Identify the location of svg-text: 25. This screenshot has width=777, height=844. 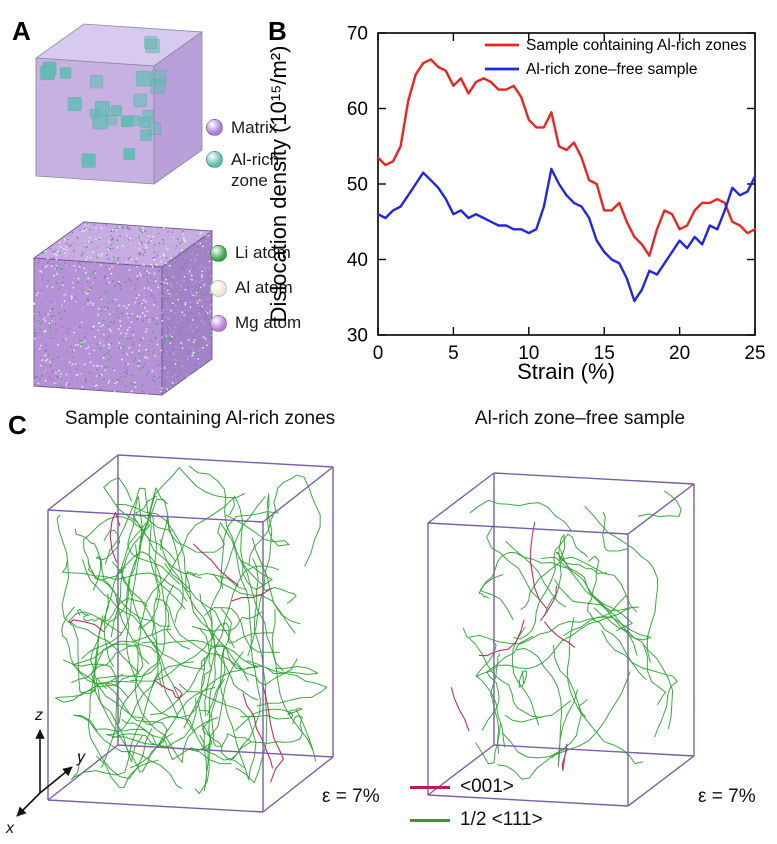
(754, 353).